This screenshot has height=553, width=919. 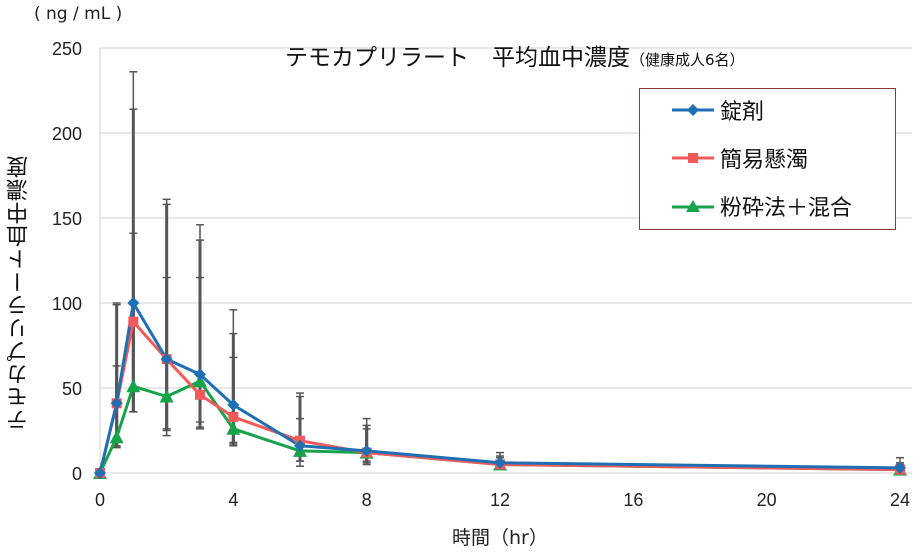 I want to click on y-tick-label: 150, so click(x=67, y=219).